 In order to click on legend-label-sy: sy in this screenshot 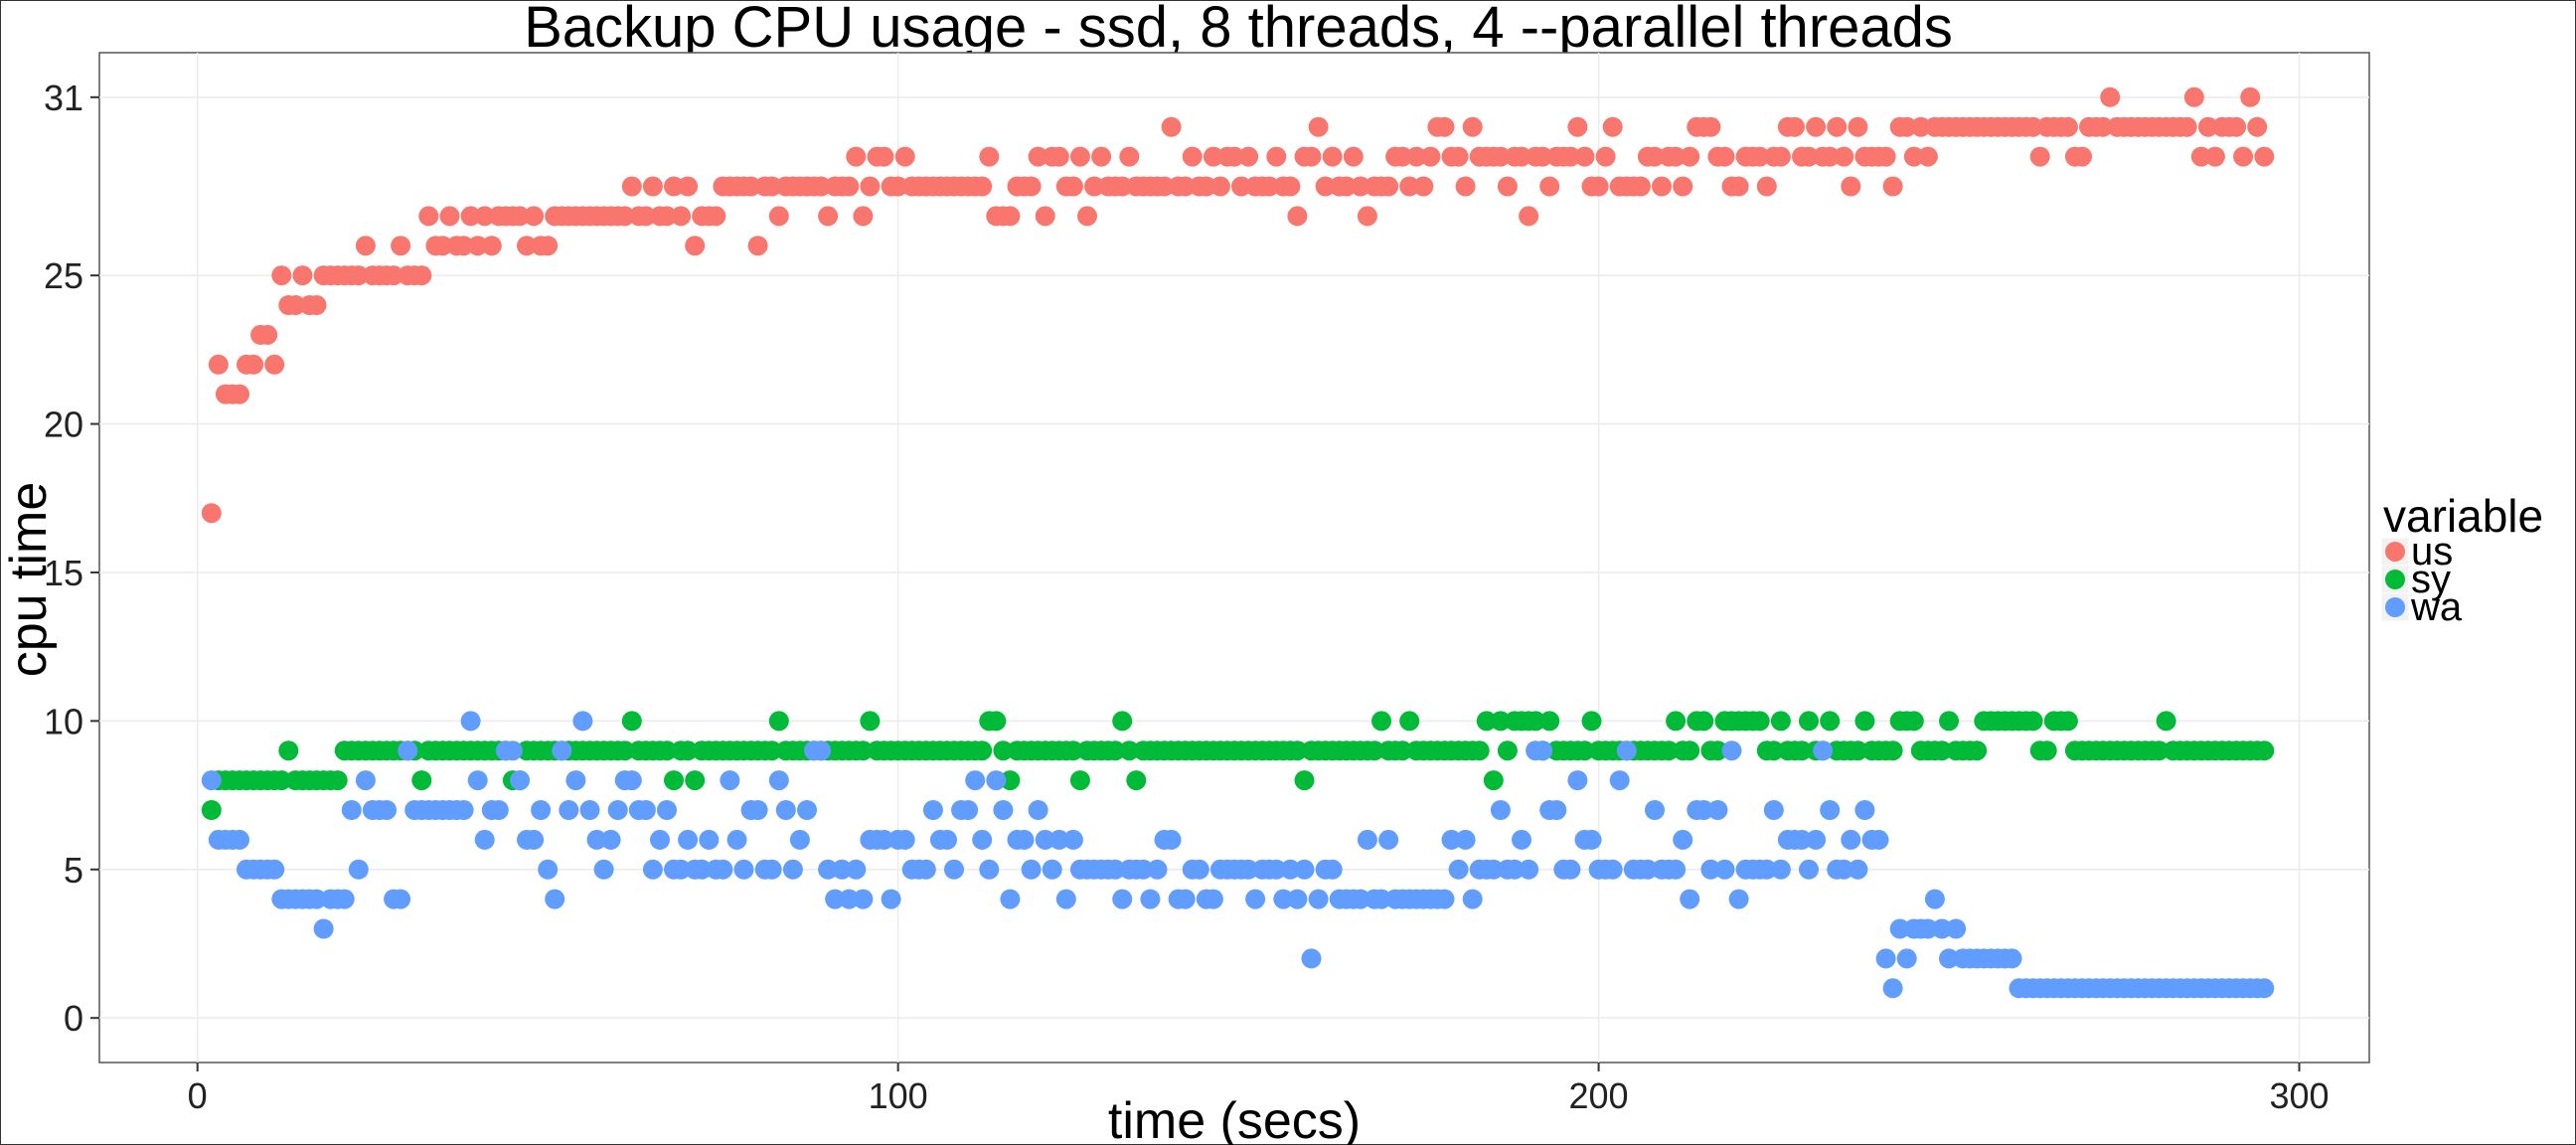, I will do `click(2431, 580)`.